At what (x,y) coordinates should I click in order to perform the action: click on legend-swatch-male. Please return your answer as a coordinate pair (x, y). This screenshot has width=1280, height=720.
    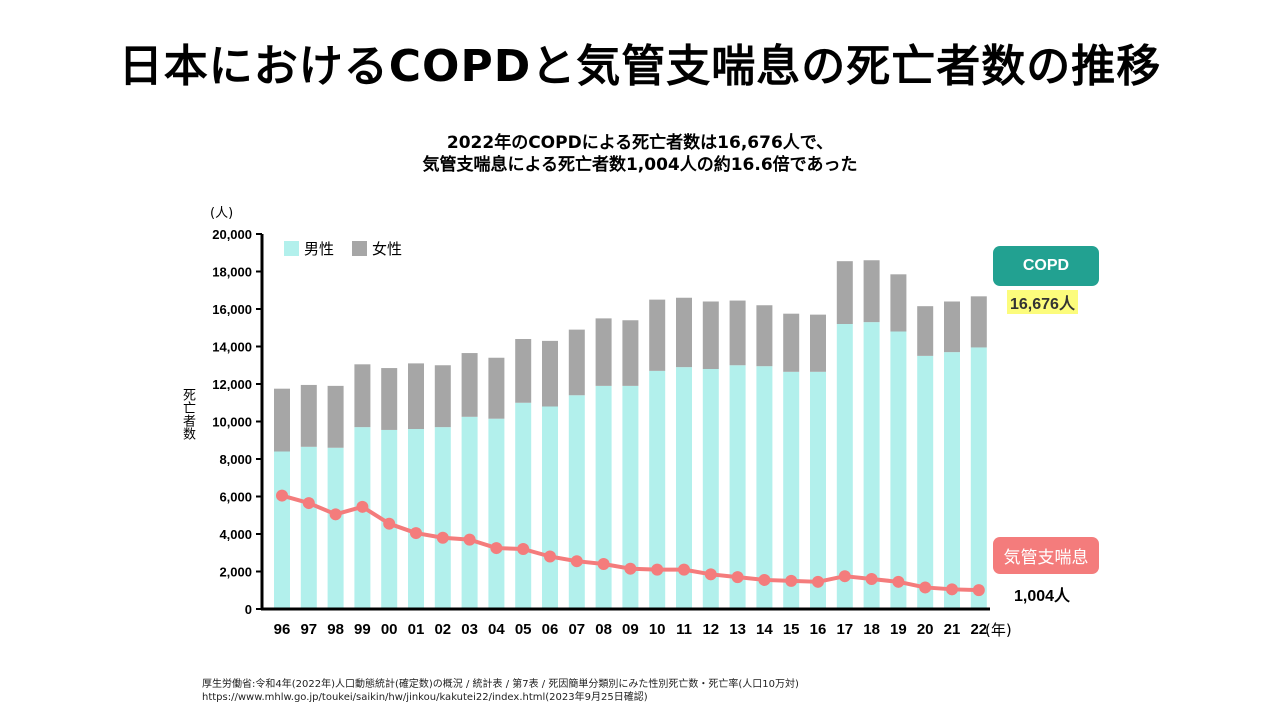
    Looking at the image, I should click on (291, 248).